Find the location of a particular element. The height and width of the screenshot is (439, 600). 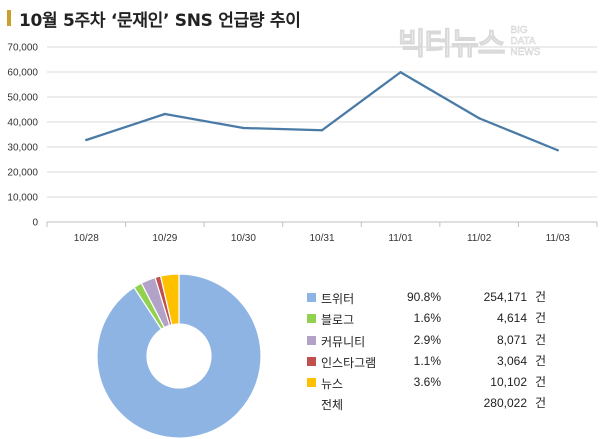

legend-label: 커뮤니티 is located at coordinates (343, 341).